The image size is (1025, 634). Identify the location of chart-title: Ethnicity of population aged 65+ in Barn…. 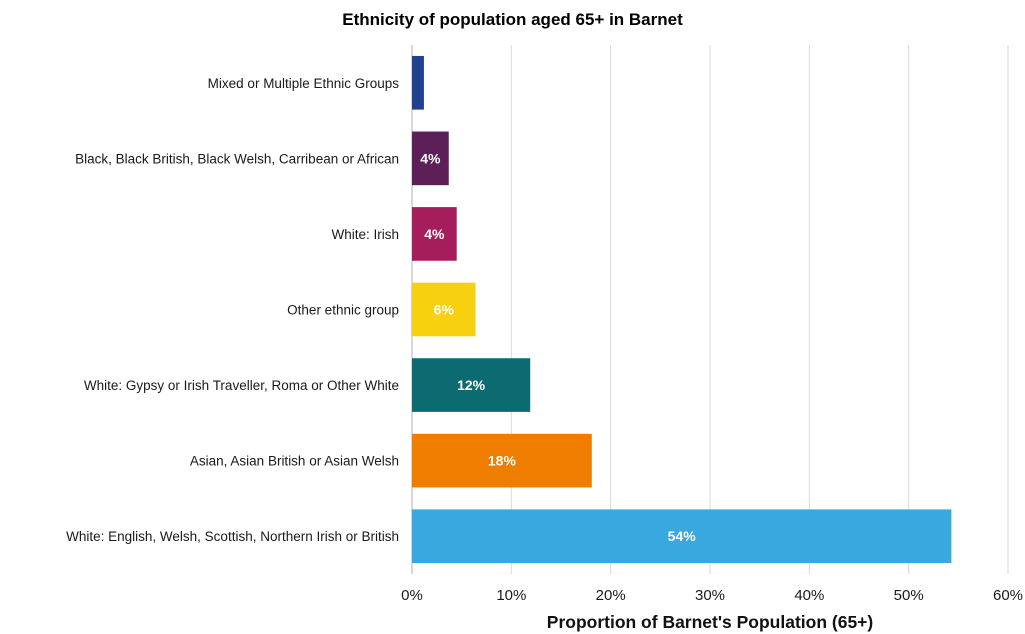
(512, 19).